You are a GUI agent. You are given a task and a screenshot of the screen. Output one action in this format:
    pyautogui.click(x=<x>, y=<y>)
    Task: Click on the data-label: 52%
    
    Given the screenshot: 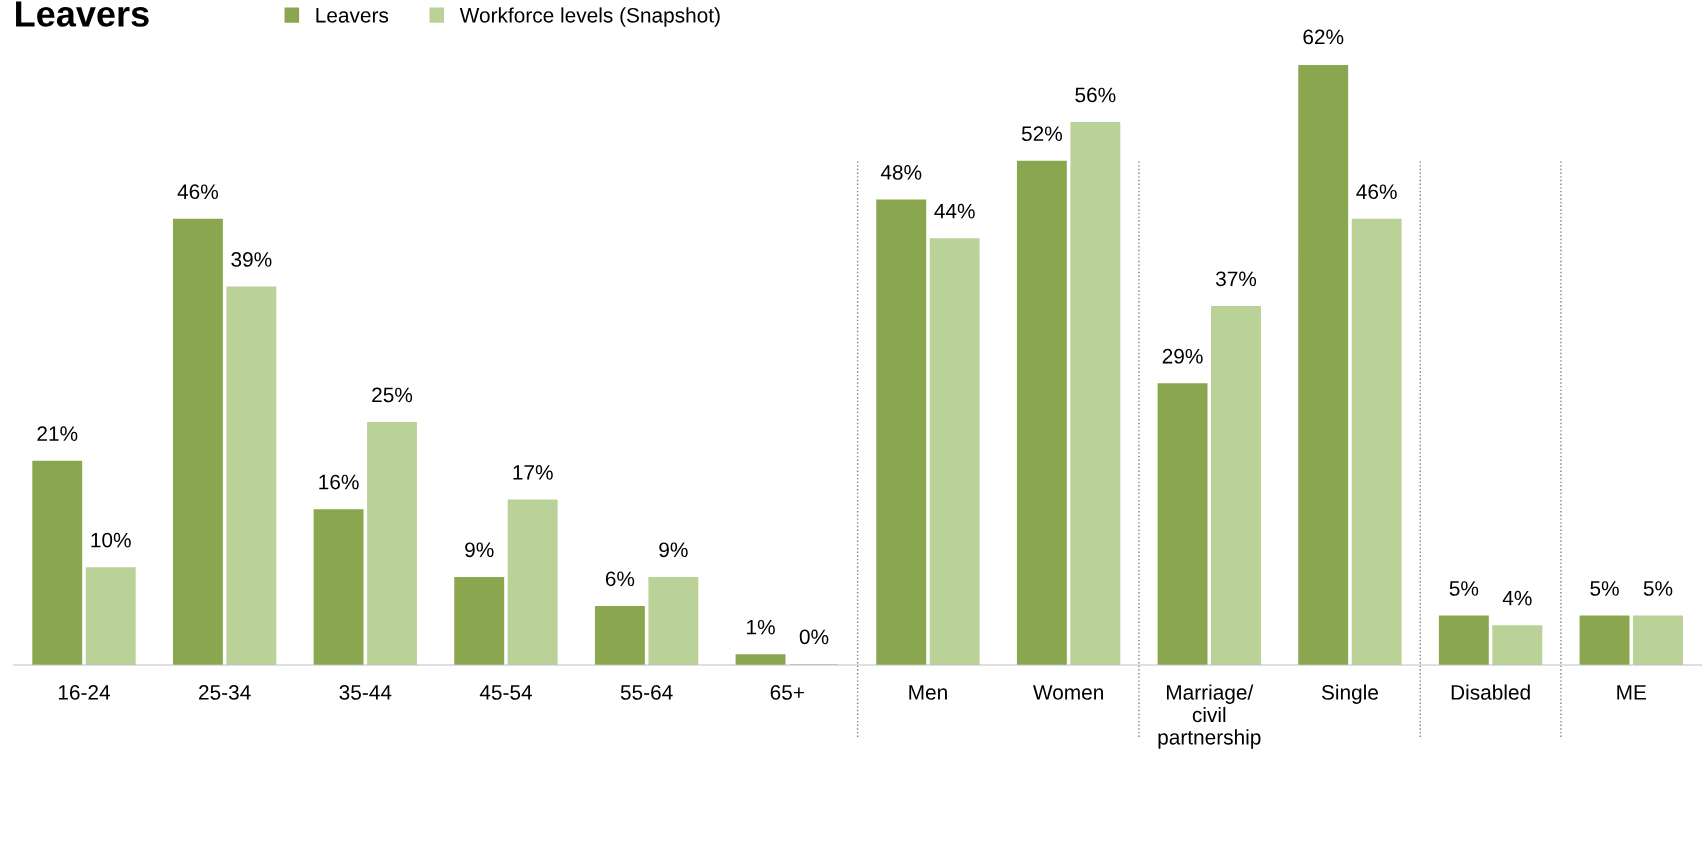 What is the action you would take?
    pyautogui.click(x=1041, y=134)
    